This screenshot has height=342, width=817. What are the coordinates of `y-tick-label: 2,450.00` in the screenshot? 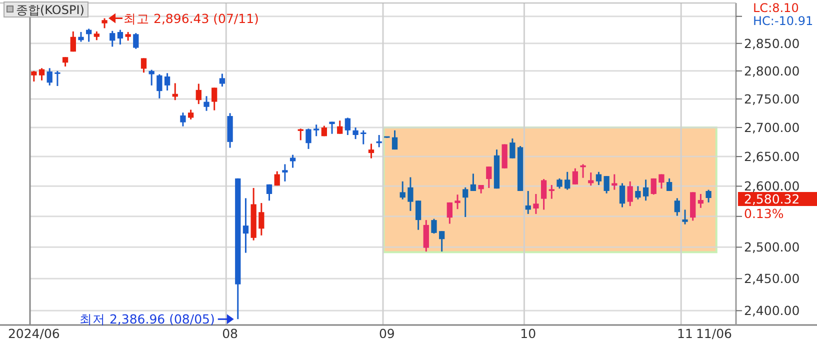 It's located at (772, 278).